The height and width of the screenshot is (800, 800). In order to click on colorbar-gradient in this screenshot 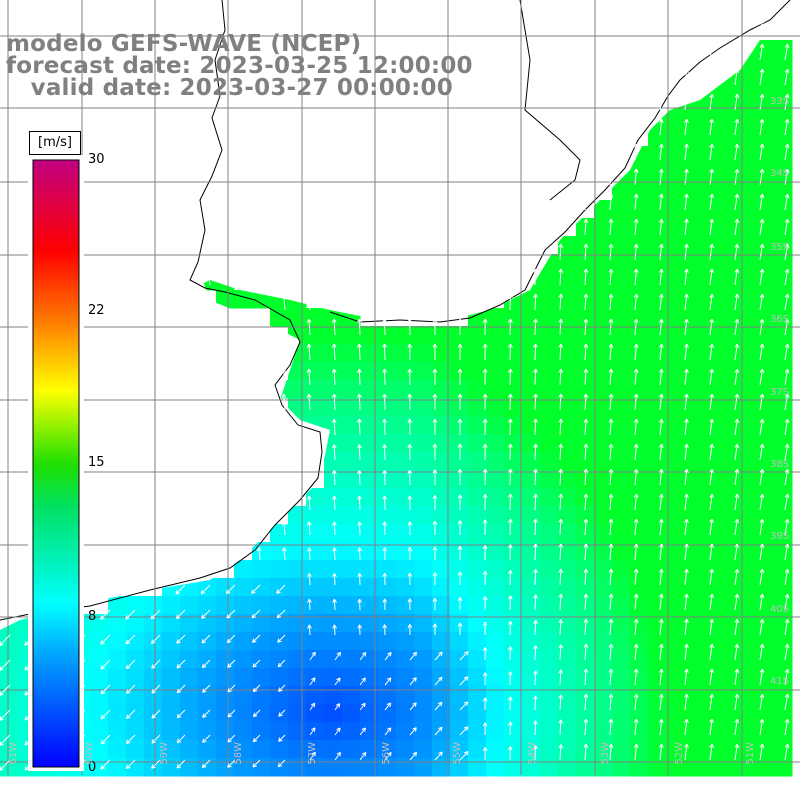, I will do `click(56, 463)`.